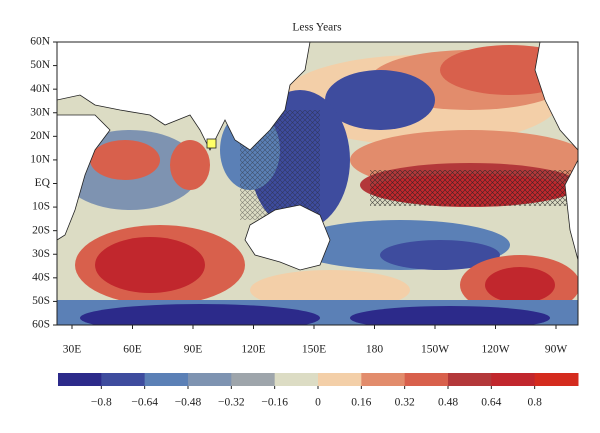 This screenshot has height=433, width=600. I want to click on lat-label: 50N, so click(40, 65).